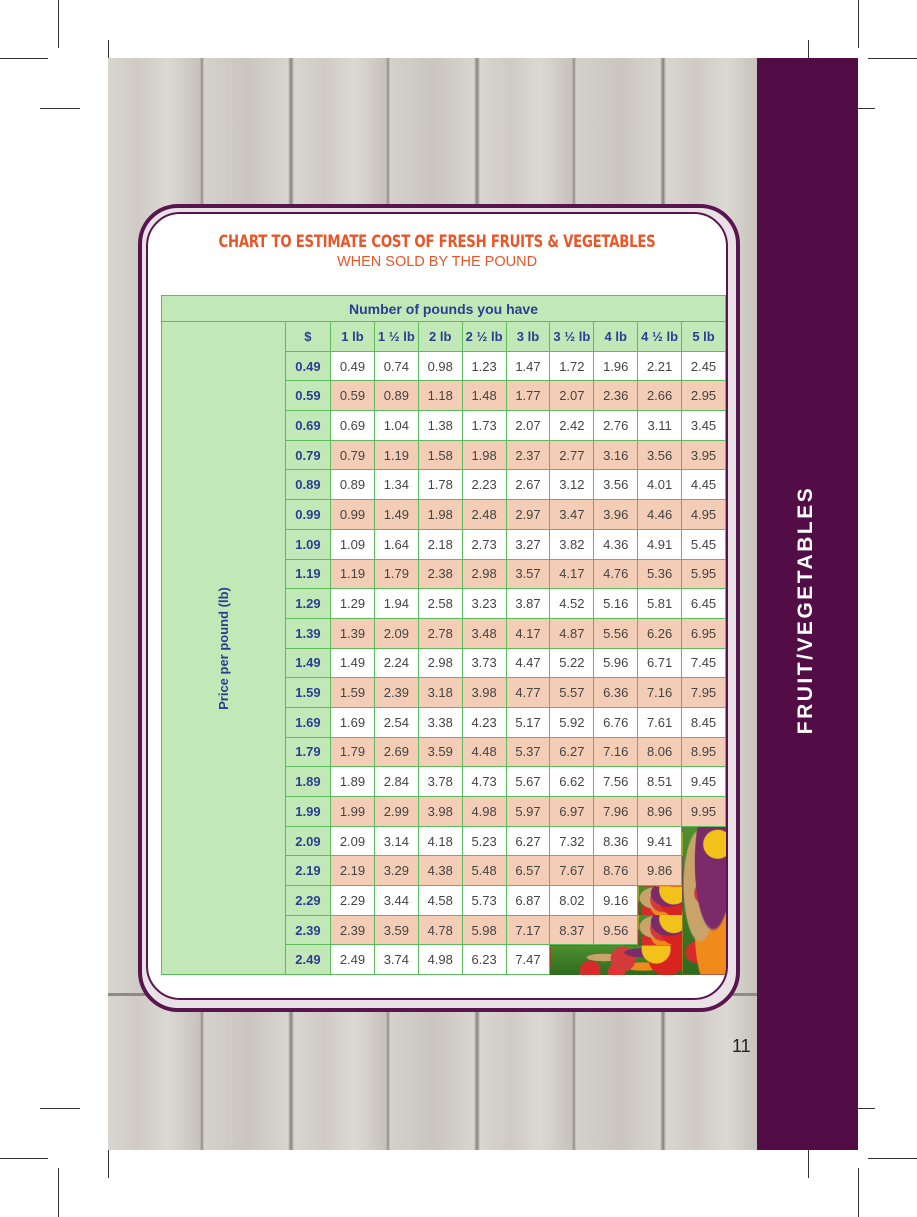 Image resolution: width=917 pixels, height=1217 pixels. What do you see at coordinates (703, 692) in the screenshot?
I see `cost-cell: 7.95` at bounding box center [703, 692].